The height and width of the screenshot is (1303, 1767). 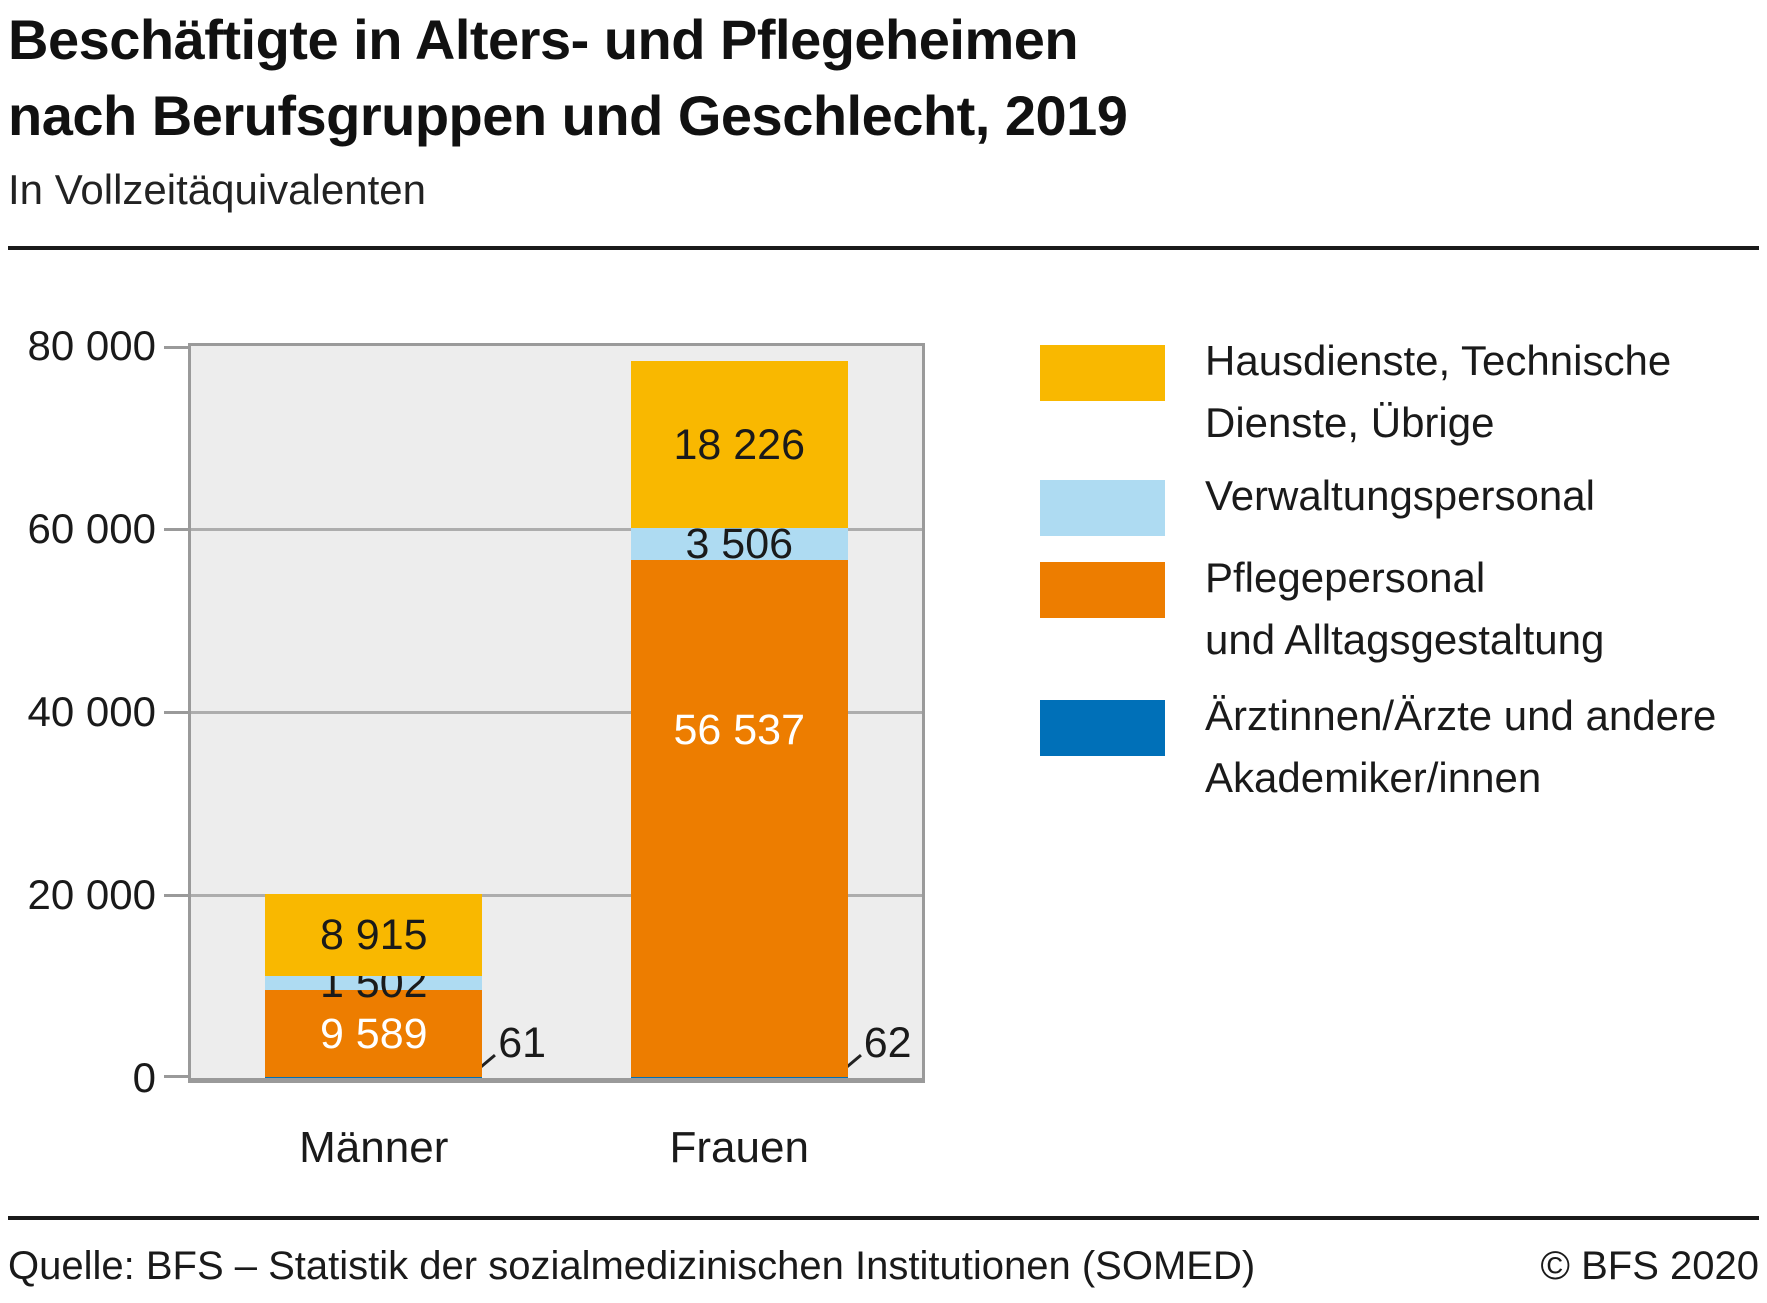 I want to click on y-axis-tick-label: 40 000, so click(x=91, y=711).